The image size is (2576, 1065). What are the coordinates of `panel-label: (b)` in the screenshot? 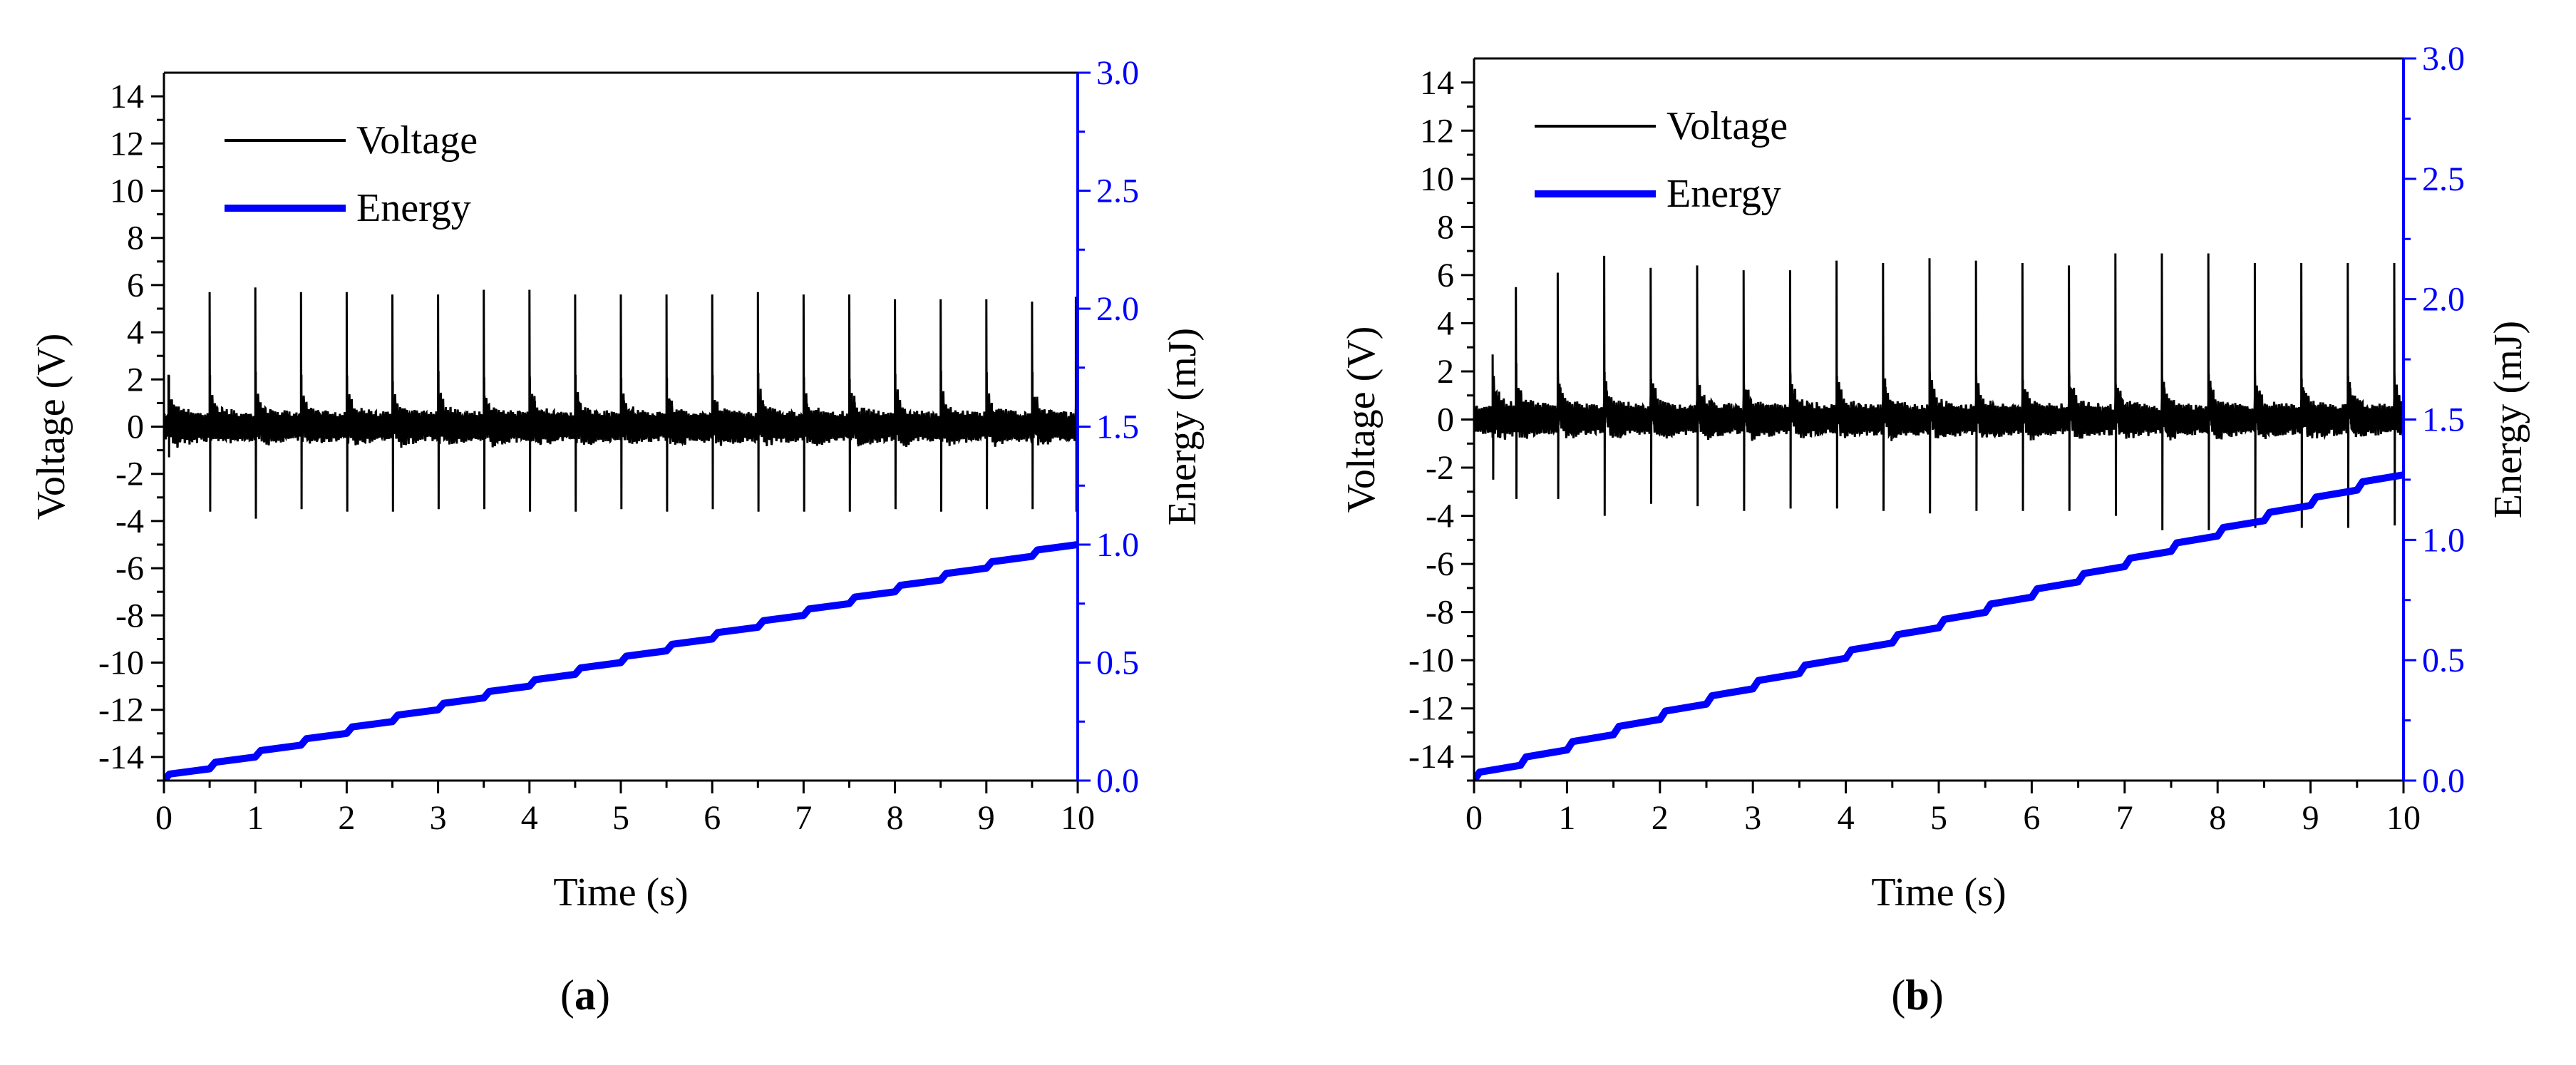 It's located at (1917, 995).